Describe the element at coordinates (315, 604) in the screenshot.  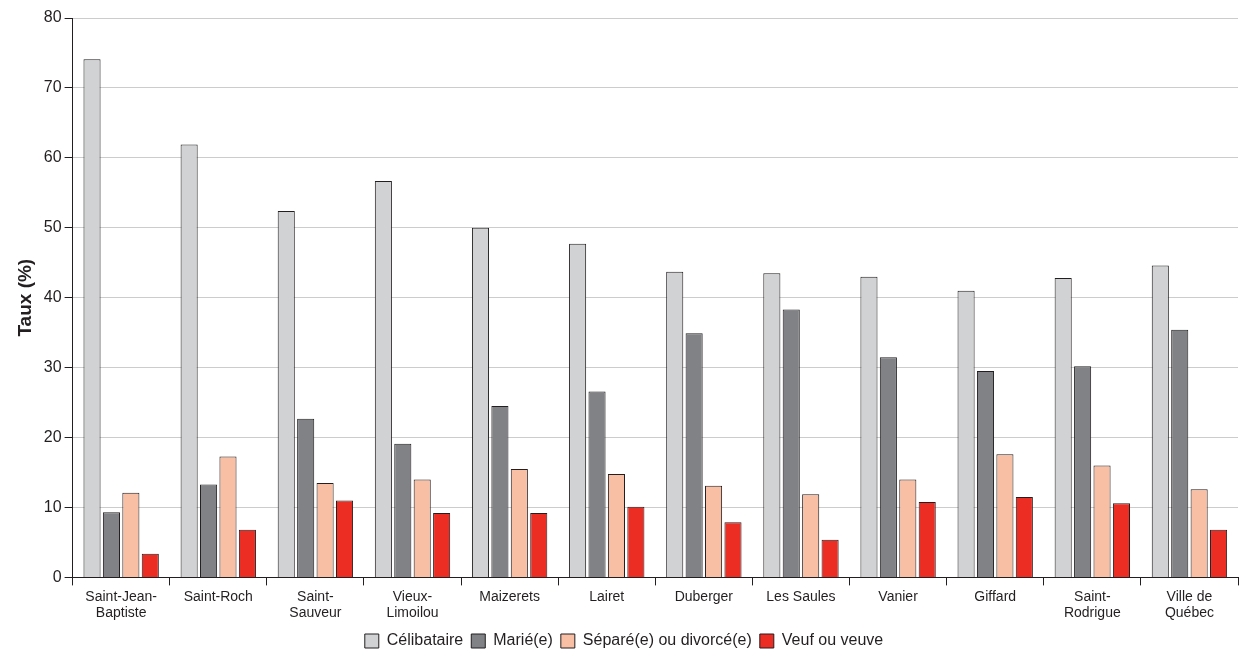
I see `x-tick-label: Saint-Sauveur` at that location.